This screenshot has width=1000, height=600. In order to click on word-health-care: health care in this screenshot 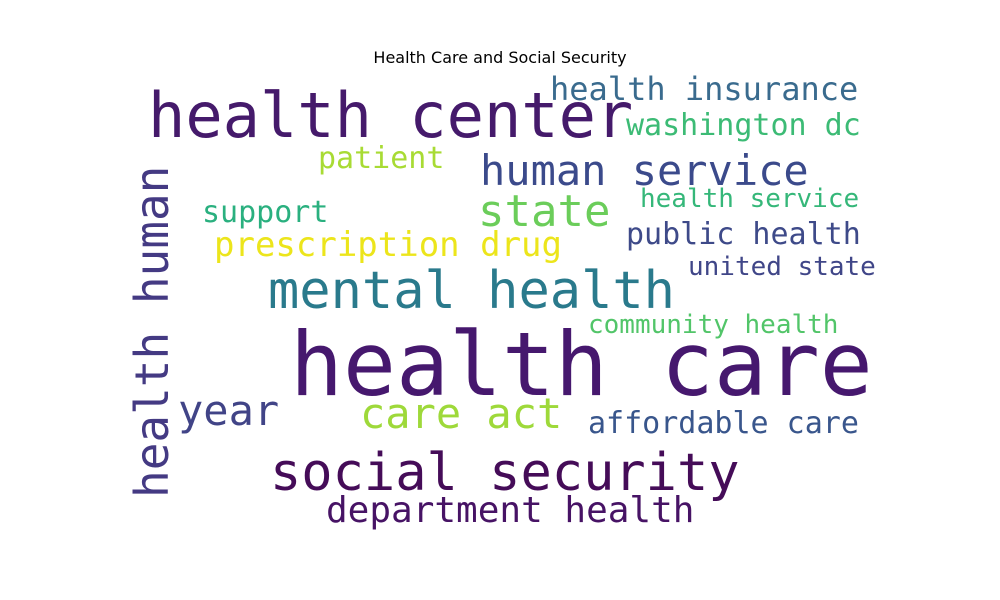, I will do `click(581, 364)`.